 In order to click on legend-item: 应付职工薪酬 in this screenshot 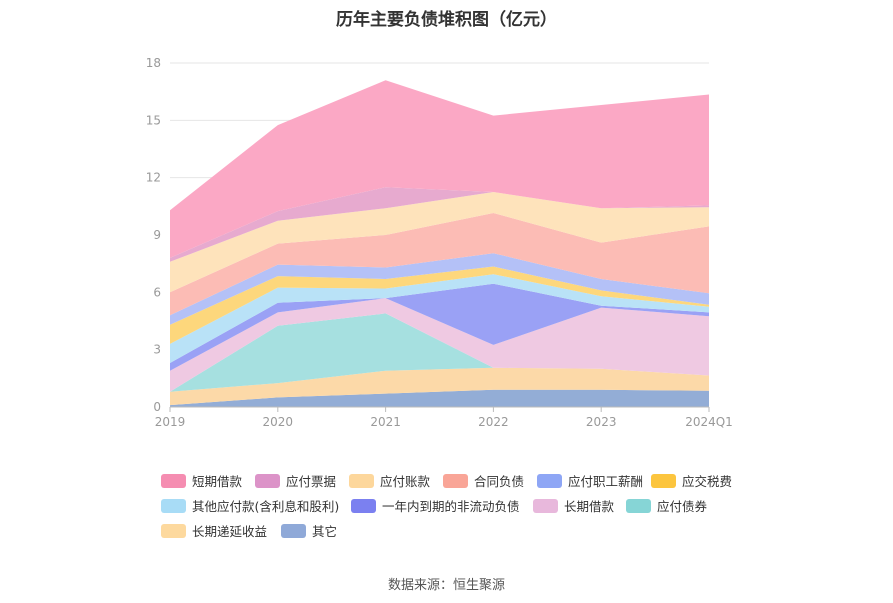, I will do `click(590, 480)`.